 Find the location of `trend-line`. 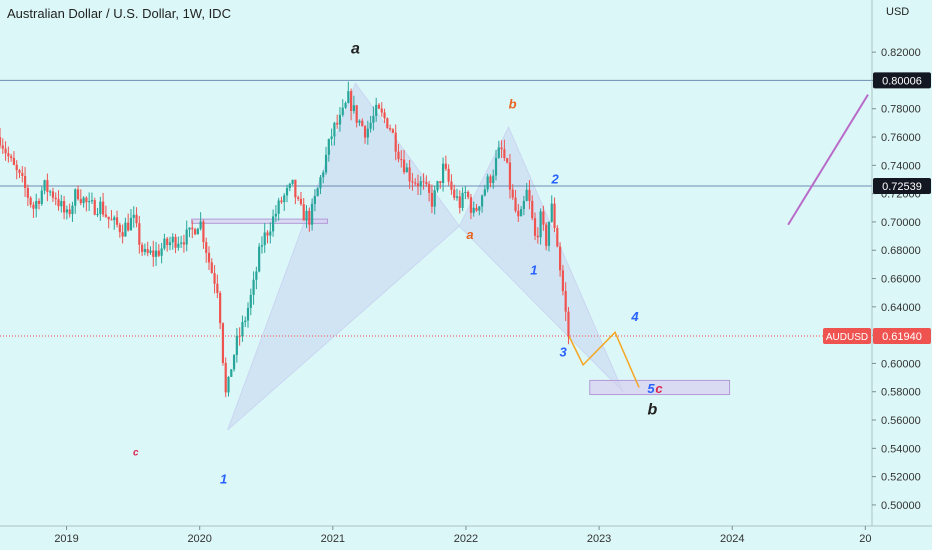

trend-line is located at coordinates (828, 160).